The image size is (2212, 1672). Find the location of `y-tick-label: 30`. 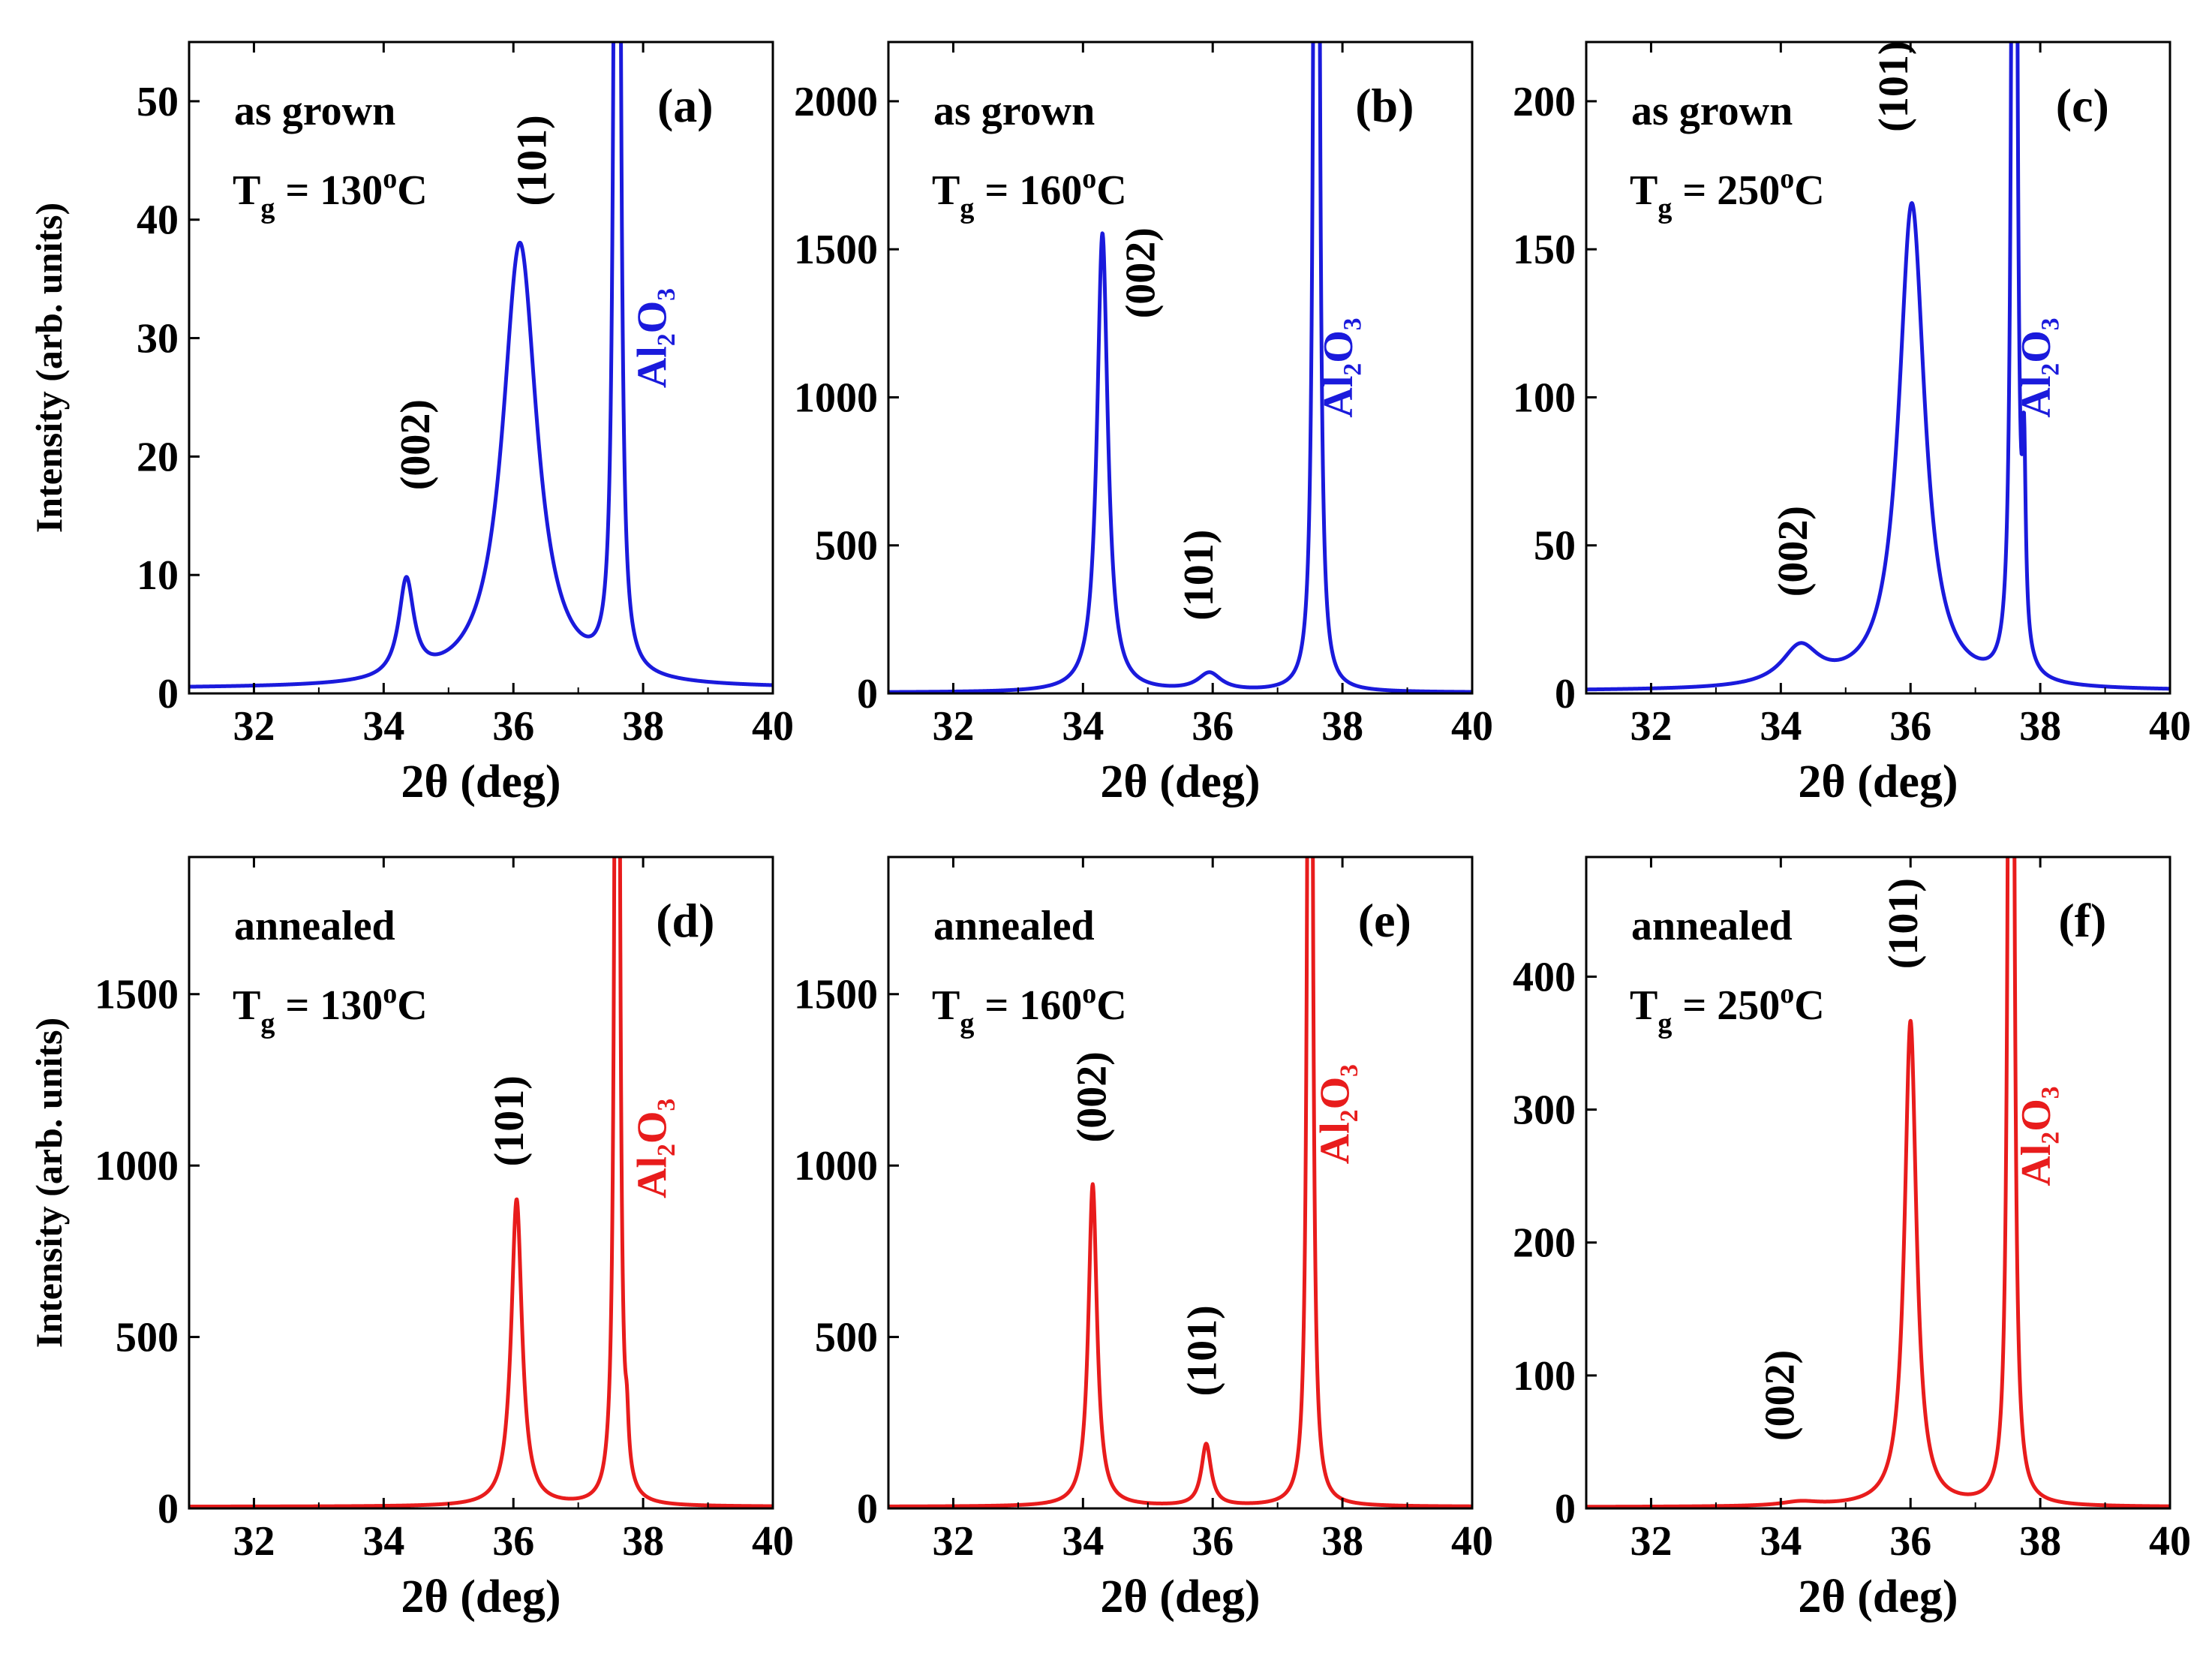

y-tick-label: 30 is located at coordinates (158, 339).